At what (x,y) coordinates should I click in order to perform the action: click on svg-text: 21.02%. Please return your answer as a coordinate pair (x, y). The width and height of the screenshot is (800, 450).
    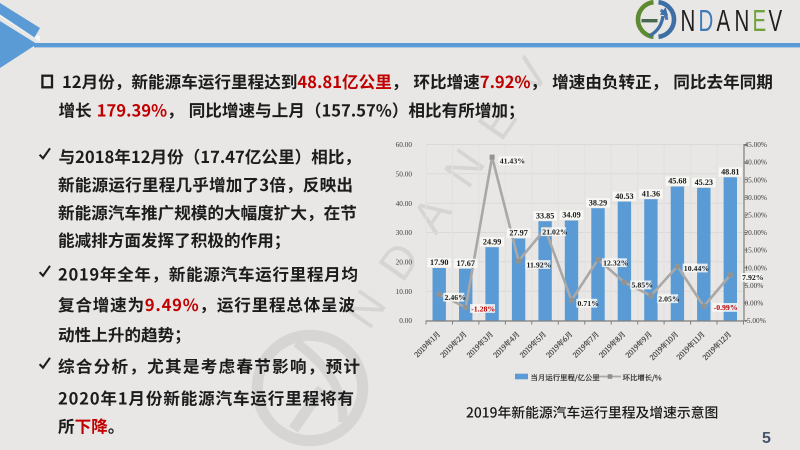
    Looking at the image, I should click on (555, 232).